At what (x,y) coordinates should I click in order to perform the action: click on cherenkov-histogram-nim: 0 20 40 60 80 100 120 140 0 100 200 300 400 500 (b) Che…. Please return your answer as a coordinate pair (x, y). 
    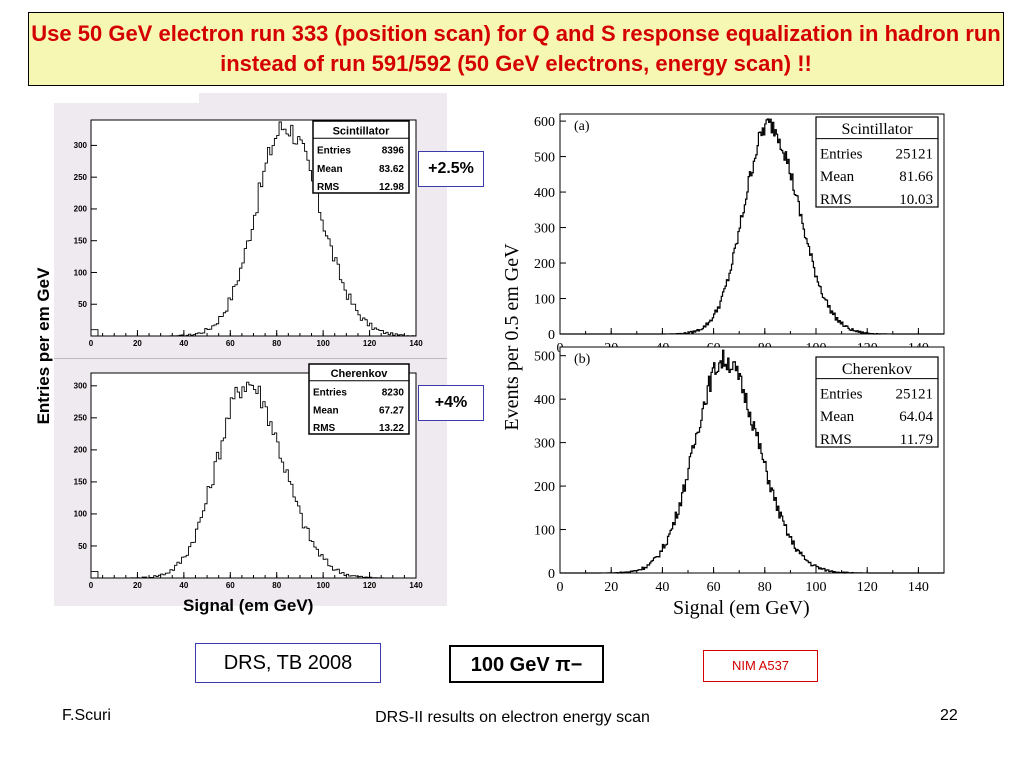
    Looking at the image, I should click on (739, 470).